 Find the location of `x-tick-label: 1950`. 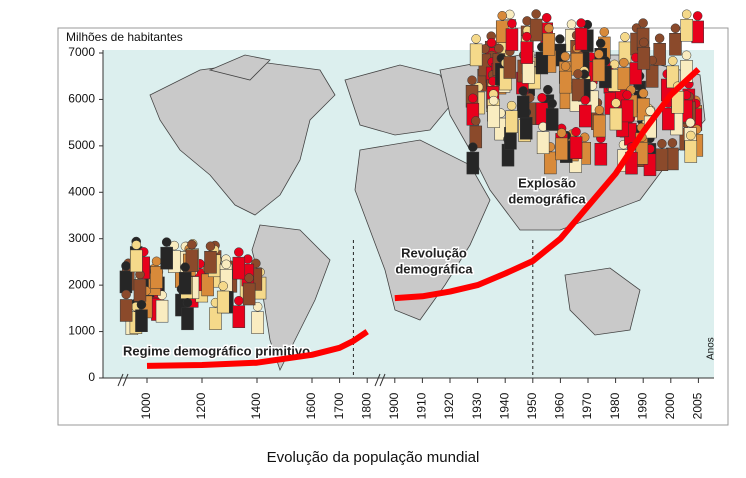

x-tick-label: 1950 is located at coordinates (532, 405).